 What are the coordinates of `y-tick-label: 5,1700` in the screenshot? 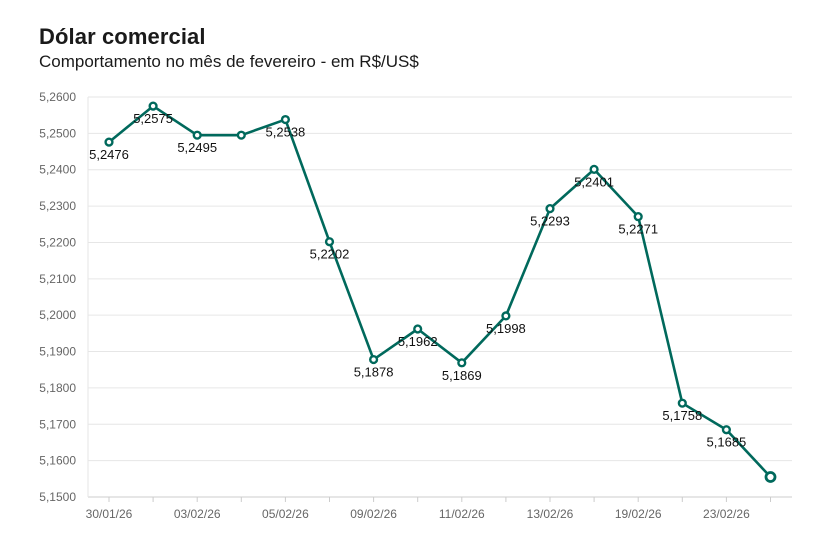 It's located at (57, 424).